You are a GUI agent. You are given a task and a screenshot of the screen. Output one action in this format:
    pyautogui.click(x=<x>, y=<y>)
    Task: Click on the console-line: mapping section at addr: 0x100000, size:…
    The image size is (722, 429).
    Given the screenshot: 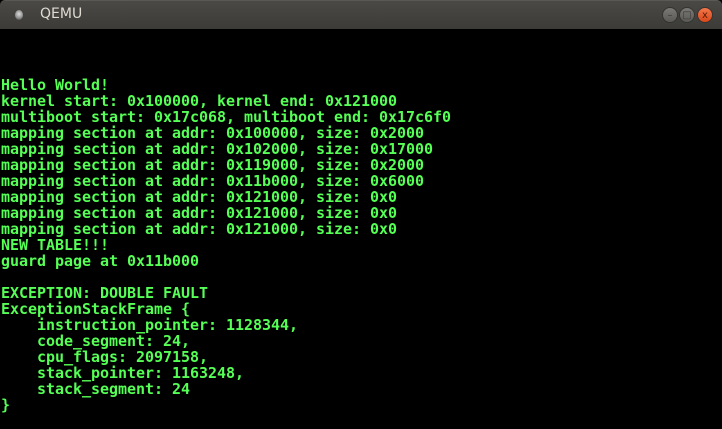 What is the action you would take?
    pyautogui.click(x=213, y=133)
    